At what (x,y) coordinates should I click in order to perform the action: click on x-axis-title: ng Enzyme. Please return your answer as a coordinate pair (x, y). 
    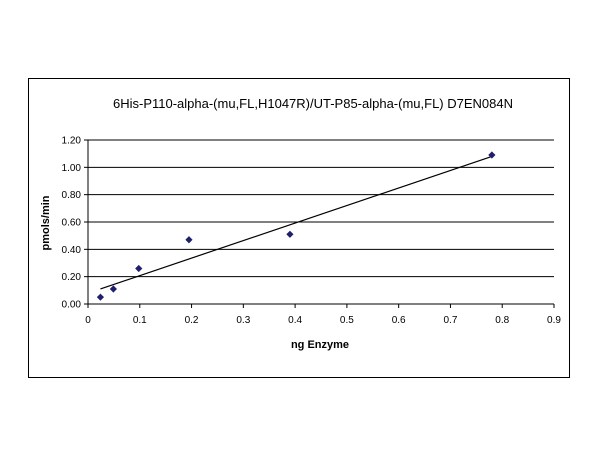
    Looking at the image, I should click on (320, 345).